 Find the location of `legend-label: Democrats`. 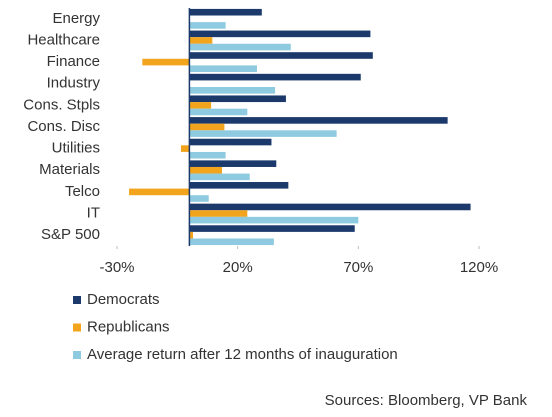

legend-label: Democrats is located at coordinates (123, 299).